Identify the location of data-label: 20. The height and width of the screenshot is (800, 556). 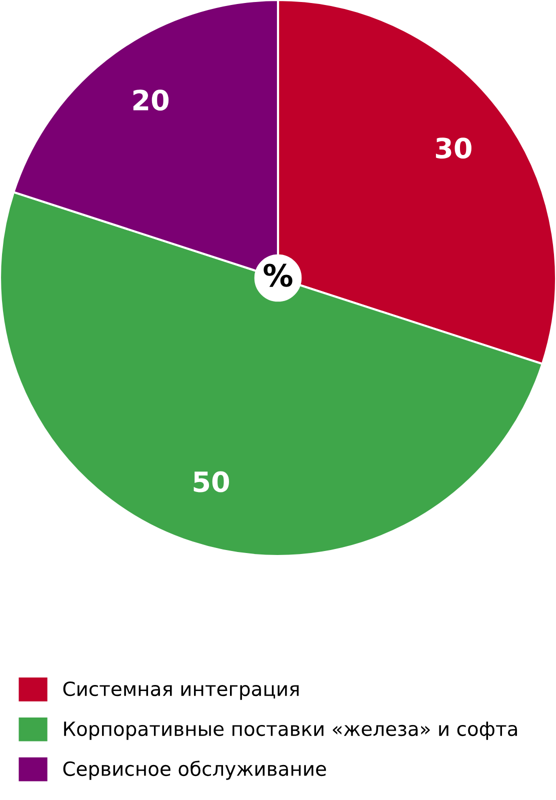
(151, 100).